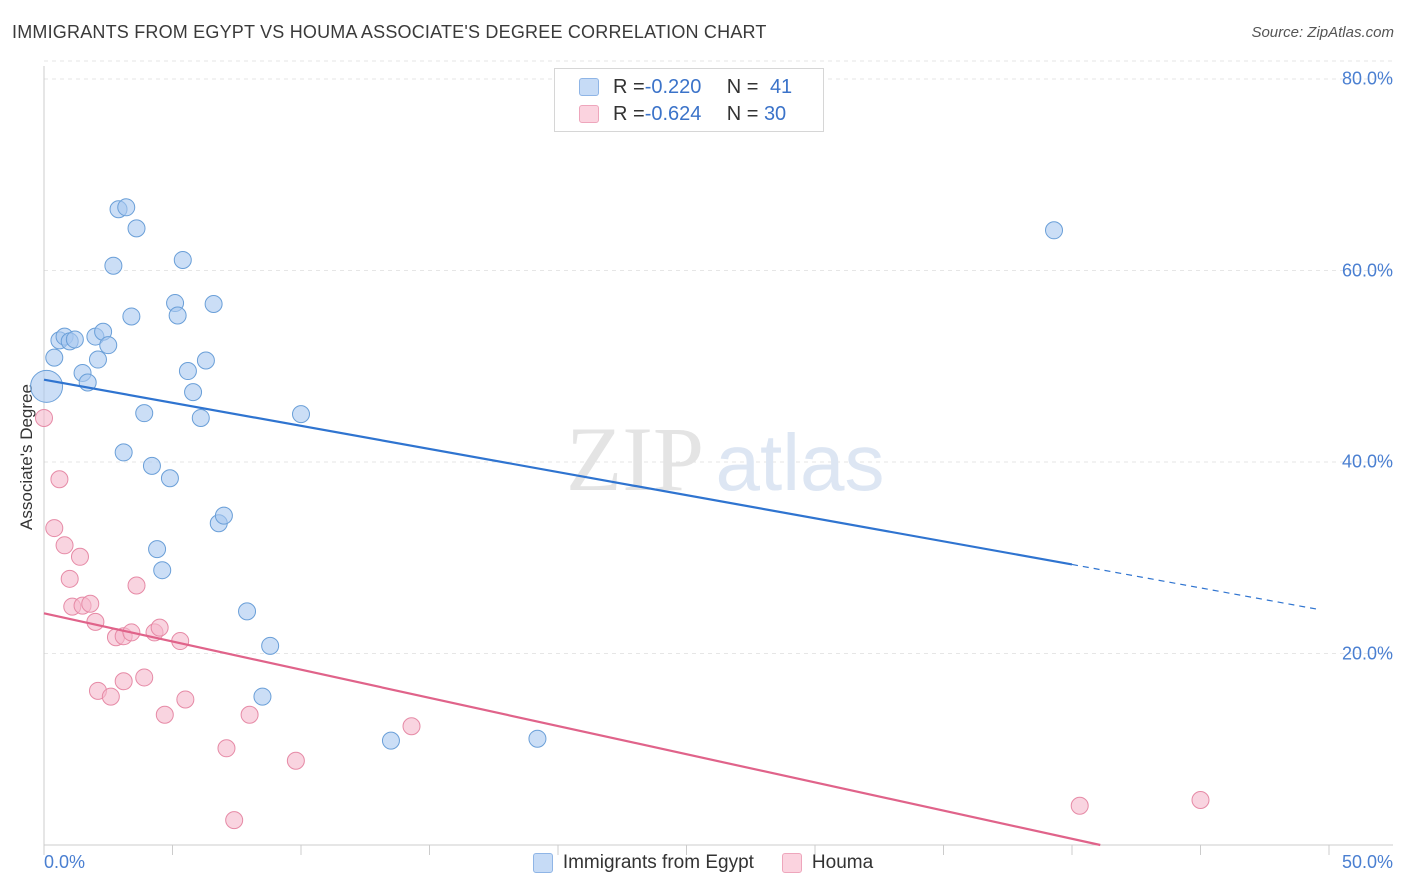 Image resolution: width=1406 pixels, height=892 pixels. I want to click on source-label: Source: ZipAtlas.com, so click(1322, 32).